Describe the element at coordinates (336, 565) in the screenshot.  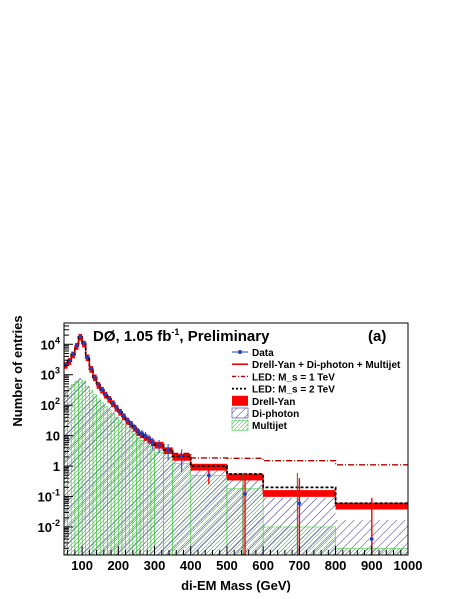
I see `x-tick-label: 800` at that location.